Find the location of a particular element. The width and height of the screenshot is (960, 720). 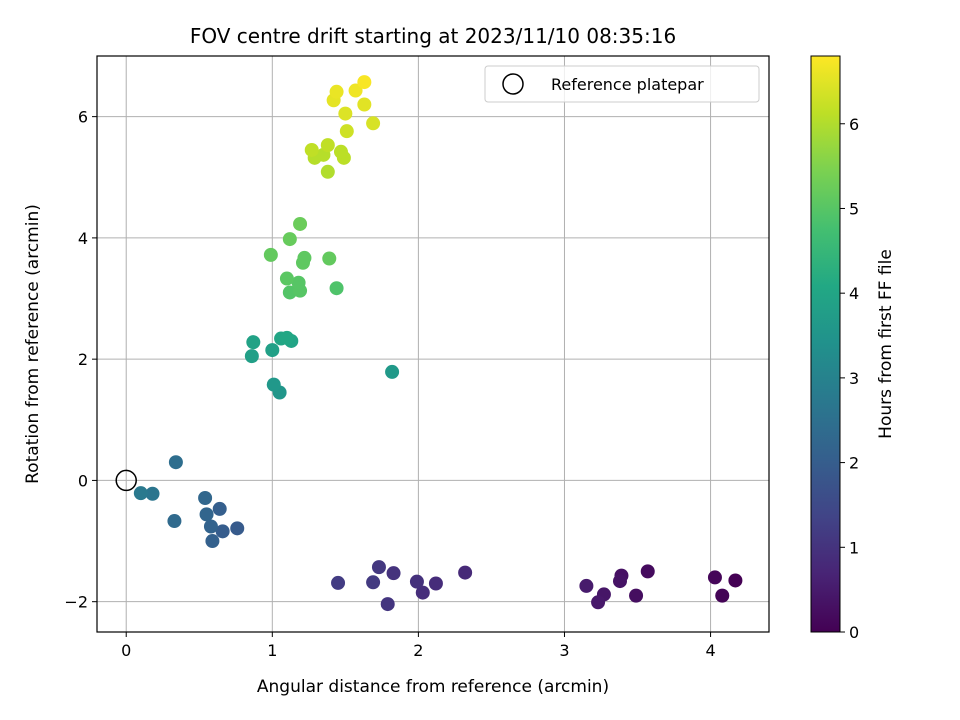

y-tick-label-0: −2 is located at coordinates (76, 602).